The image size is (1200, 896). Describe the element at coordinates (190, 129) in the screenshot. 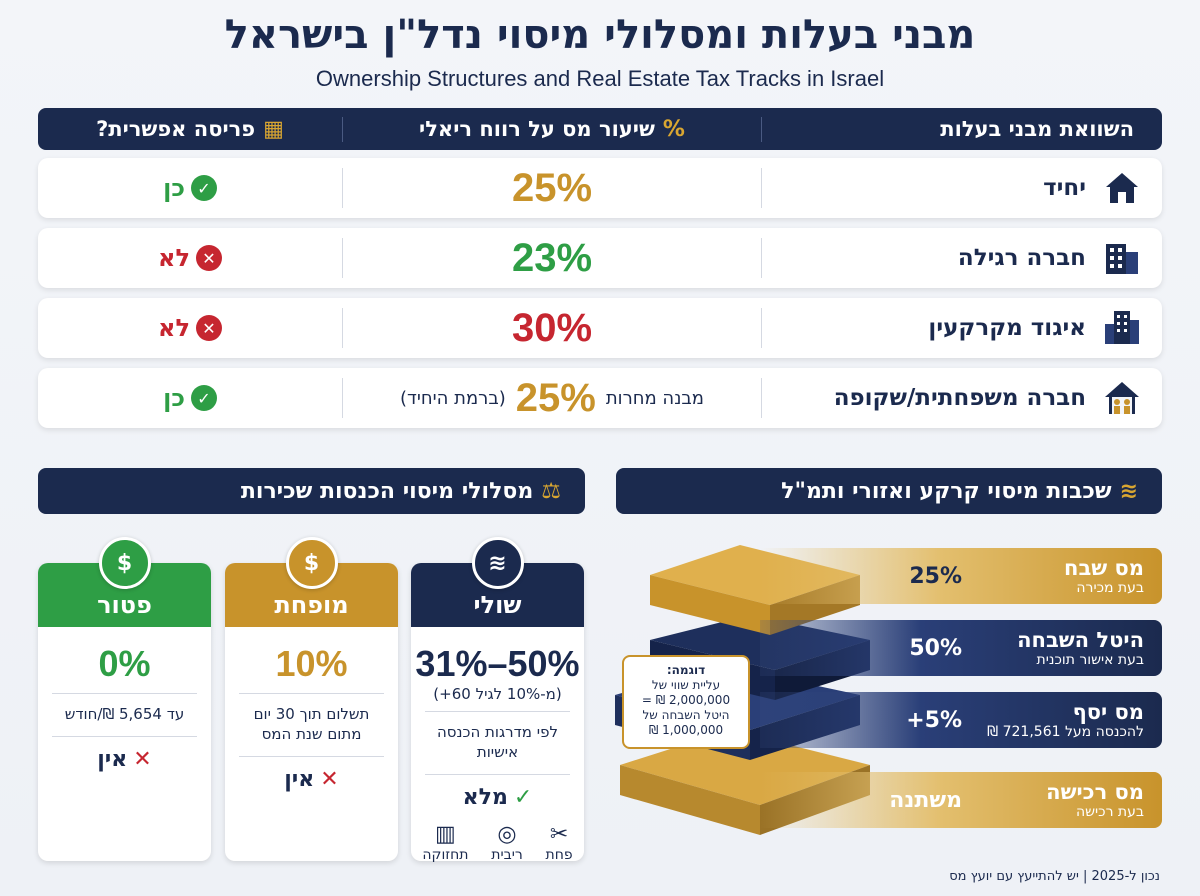

I see `header-spread: ▦פריסה אפשרית?` at that location.